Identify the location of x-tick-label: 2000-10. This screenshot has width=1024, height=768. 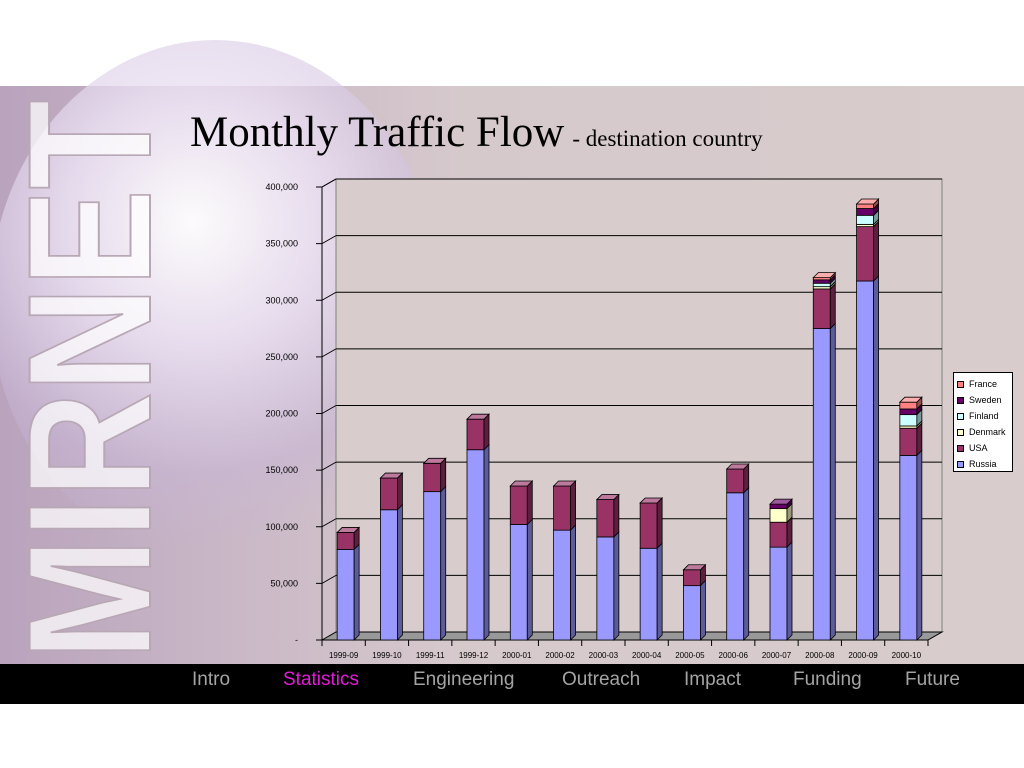
(907, 655).